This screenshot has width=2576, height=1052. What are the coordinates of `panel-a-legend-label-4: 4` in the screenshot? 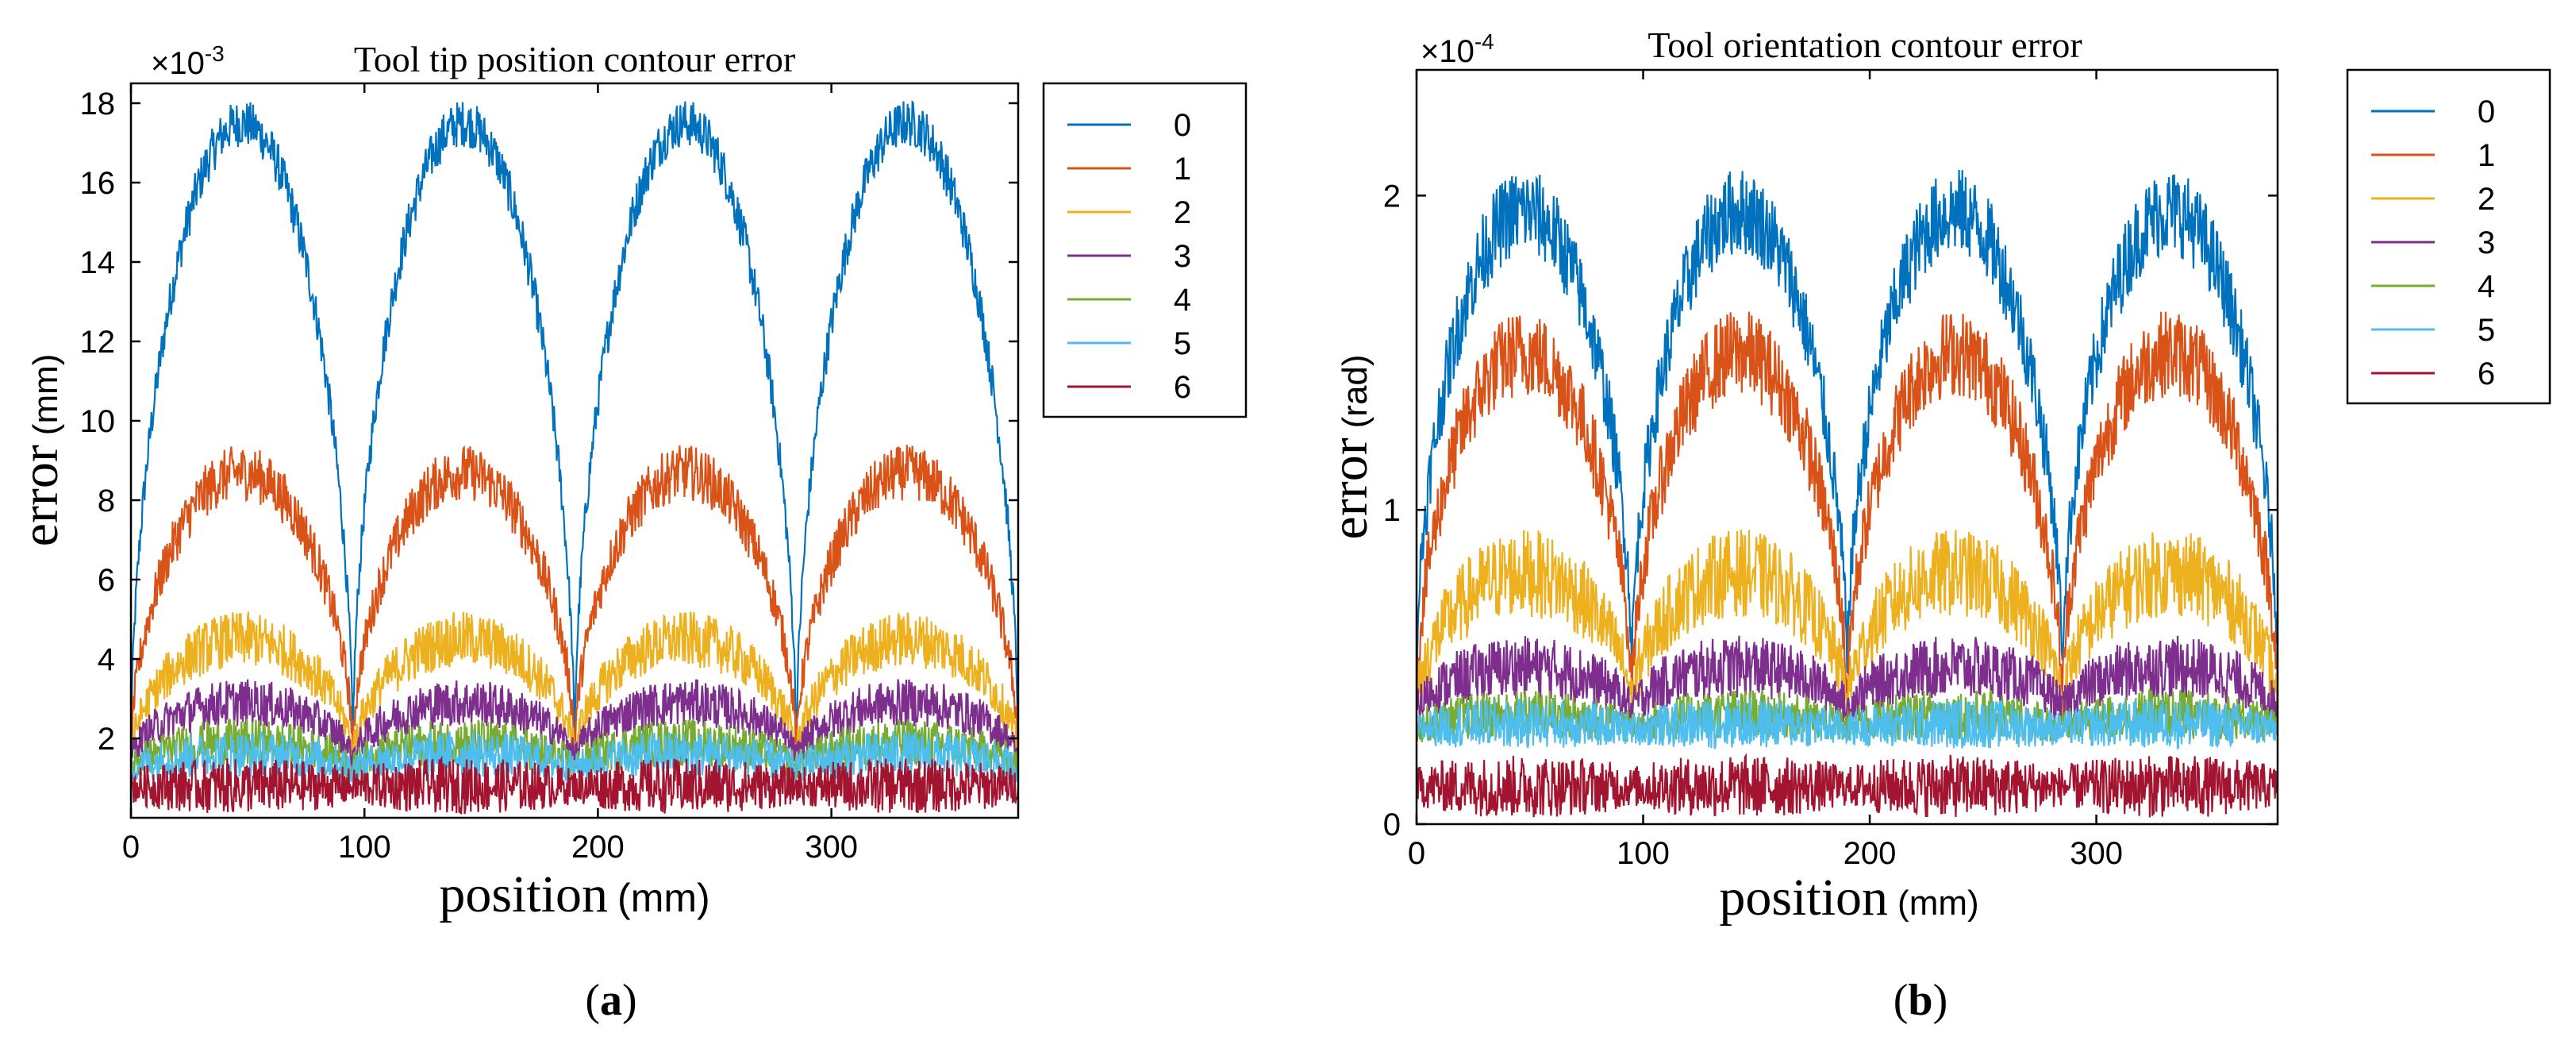 It's located at (1182, 300).